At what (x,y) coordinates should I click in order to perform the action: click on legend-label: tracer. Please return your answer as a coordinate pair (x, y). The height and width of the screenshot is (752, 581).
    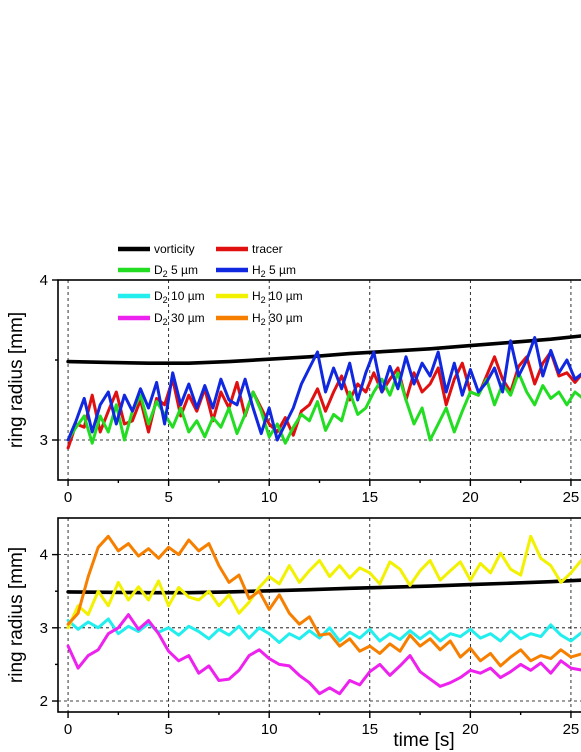
    Looking at the image, I should click on (267, 249).